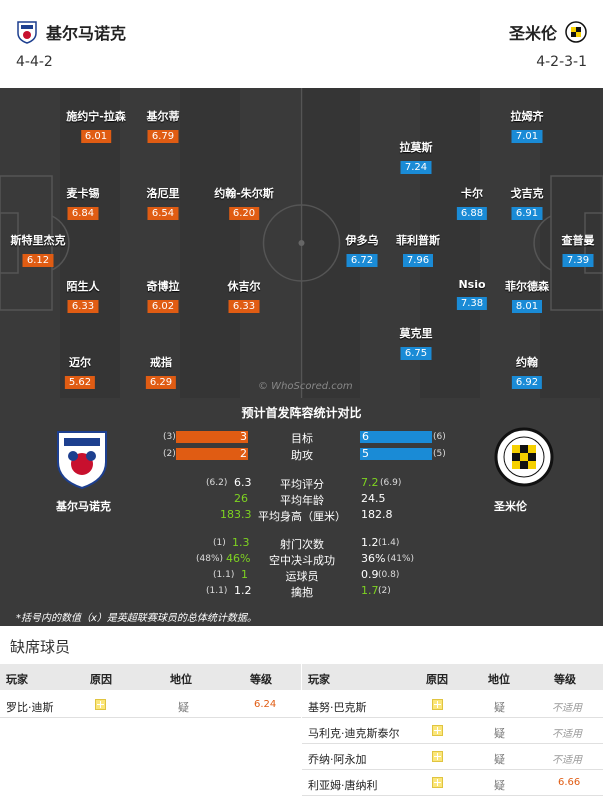 Image resolution: width=603 pixels, height=802 pixels. I want to click on home-player: 奇博拉 6.02, so click(163, 295).